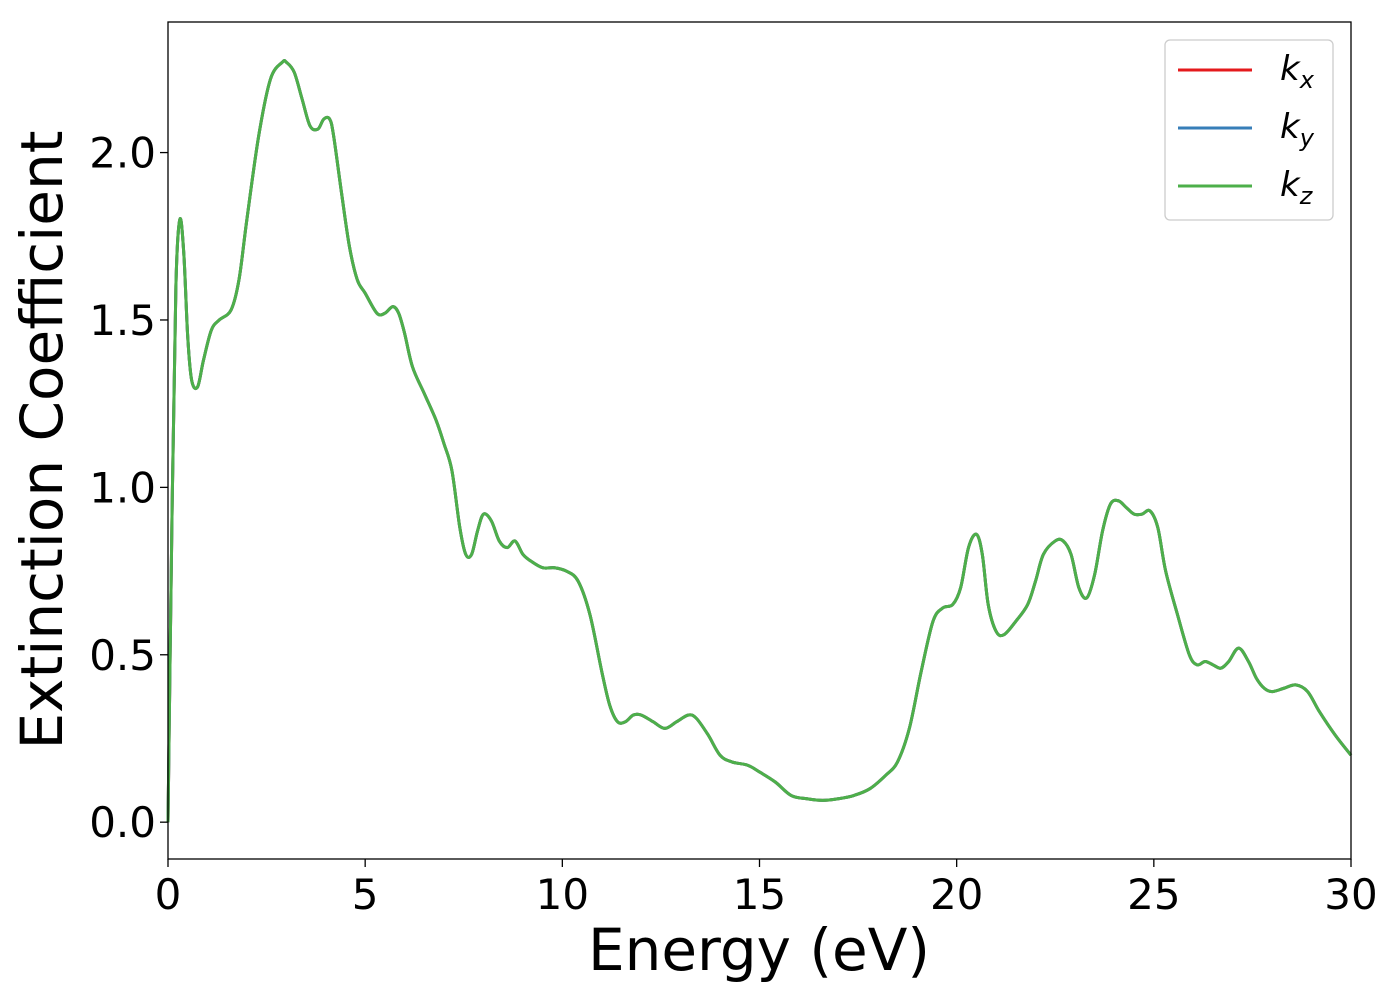 This screenshot has height=1000, width=1400. I want to click on x-tick-label: 30, so click(1350, 894).